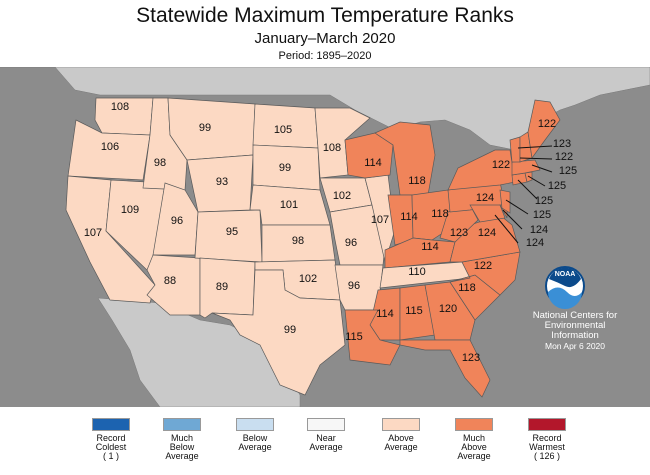  I want to click on rank-label-oh: 118, so click(440, 214).